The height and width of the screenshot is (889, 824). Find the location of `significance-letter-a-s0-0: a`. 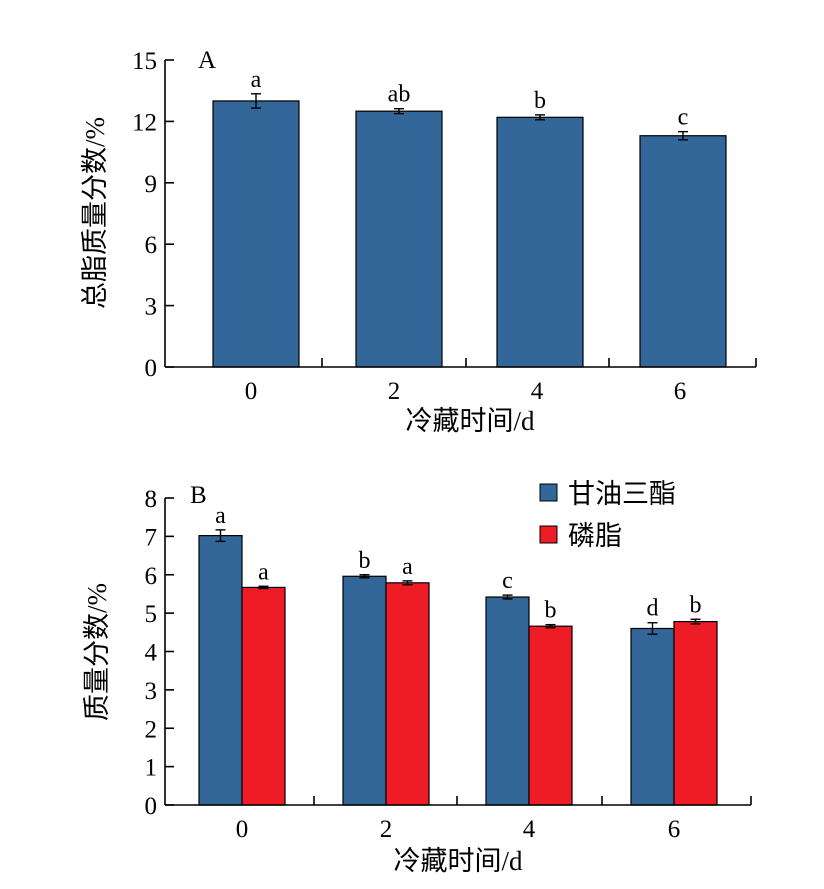

significance-letter-a-s0-0: a is located at coordinates (256, 80).